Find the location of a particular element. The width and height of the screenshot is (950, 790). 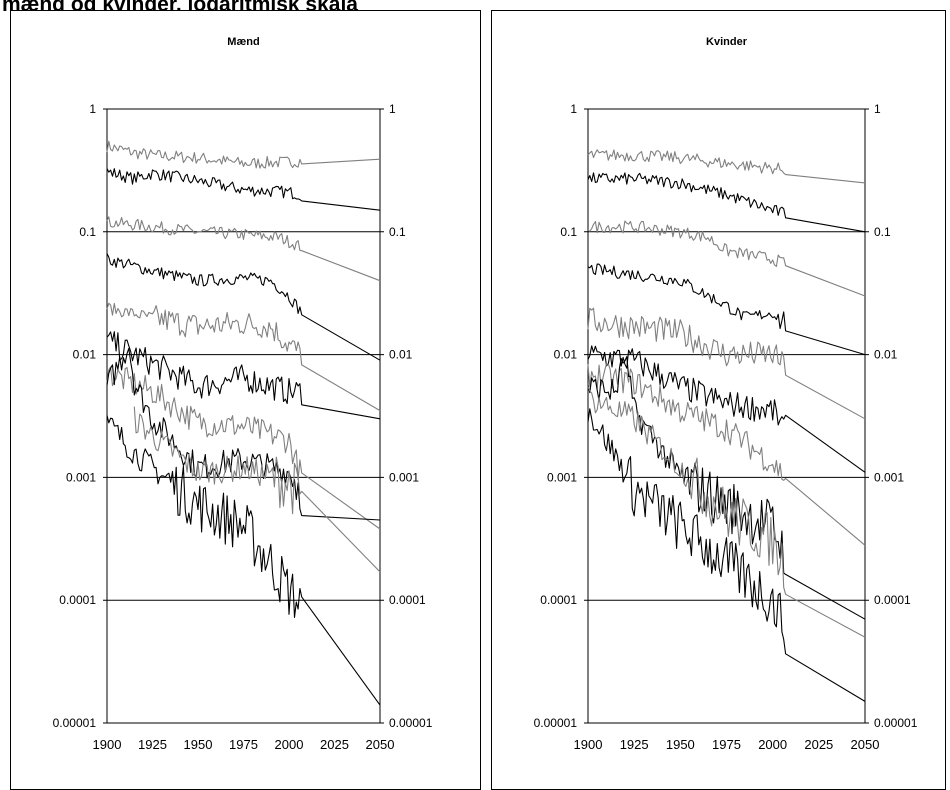

kvinder-x-tick-label: 1950 is located at coordinates (680, 744).